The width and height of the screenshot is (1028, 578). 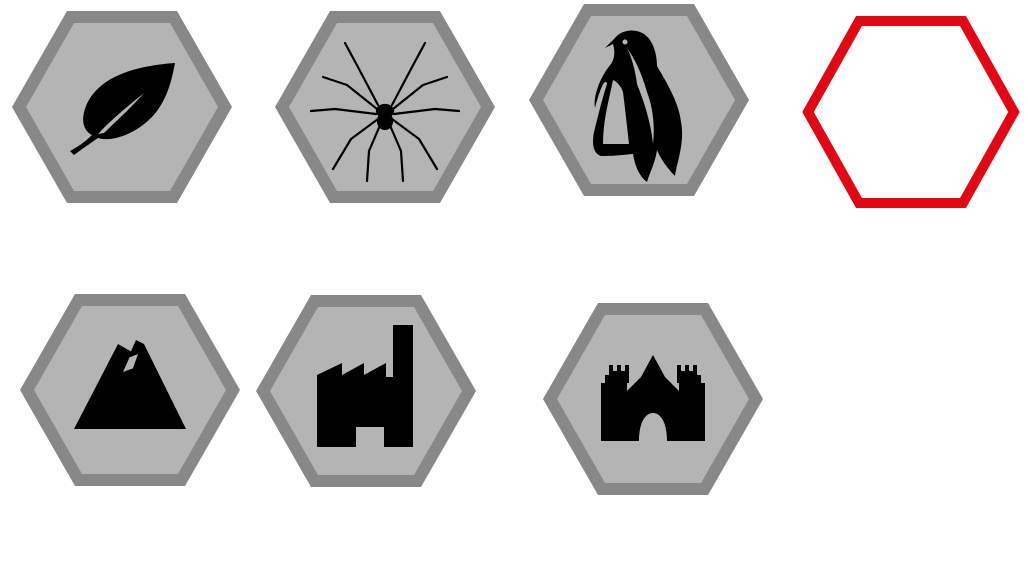 I want to click on hex-tile-factory, so click(x=366, y=391).